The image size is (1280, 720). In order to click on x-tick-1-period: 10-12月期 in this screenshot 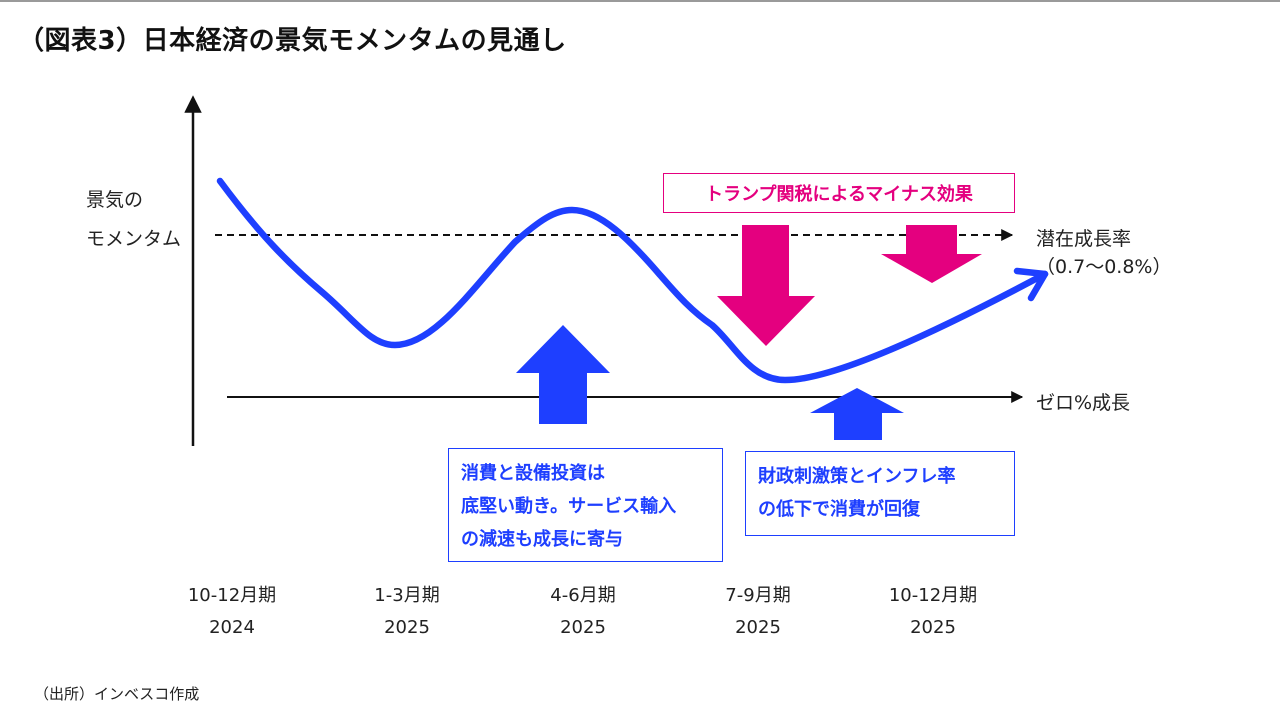, I will do `click(232, 595)`.